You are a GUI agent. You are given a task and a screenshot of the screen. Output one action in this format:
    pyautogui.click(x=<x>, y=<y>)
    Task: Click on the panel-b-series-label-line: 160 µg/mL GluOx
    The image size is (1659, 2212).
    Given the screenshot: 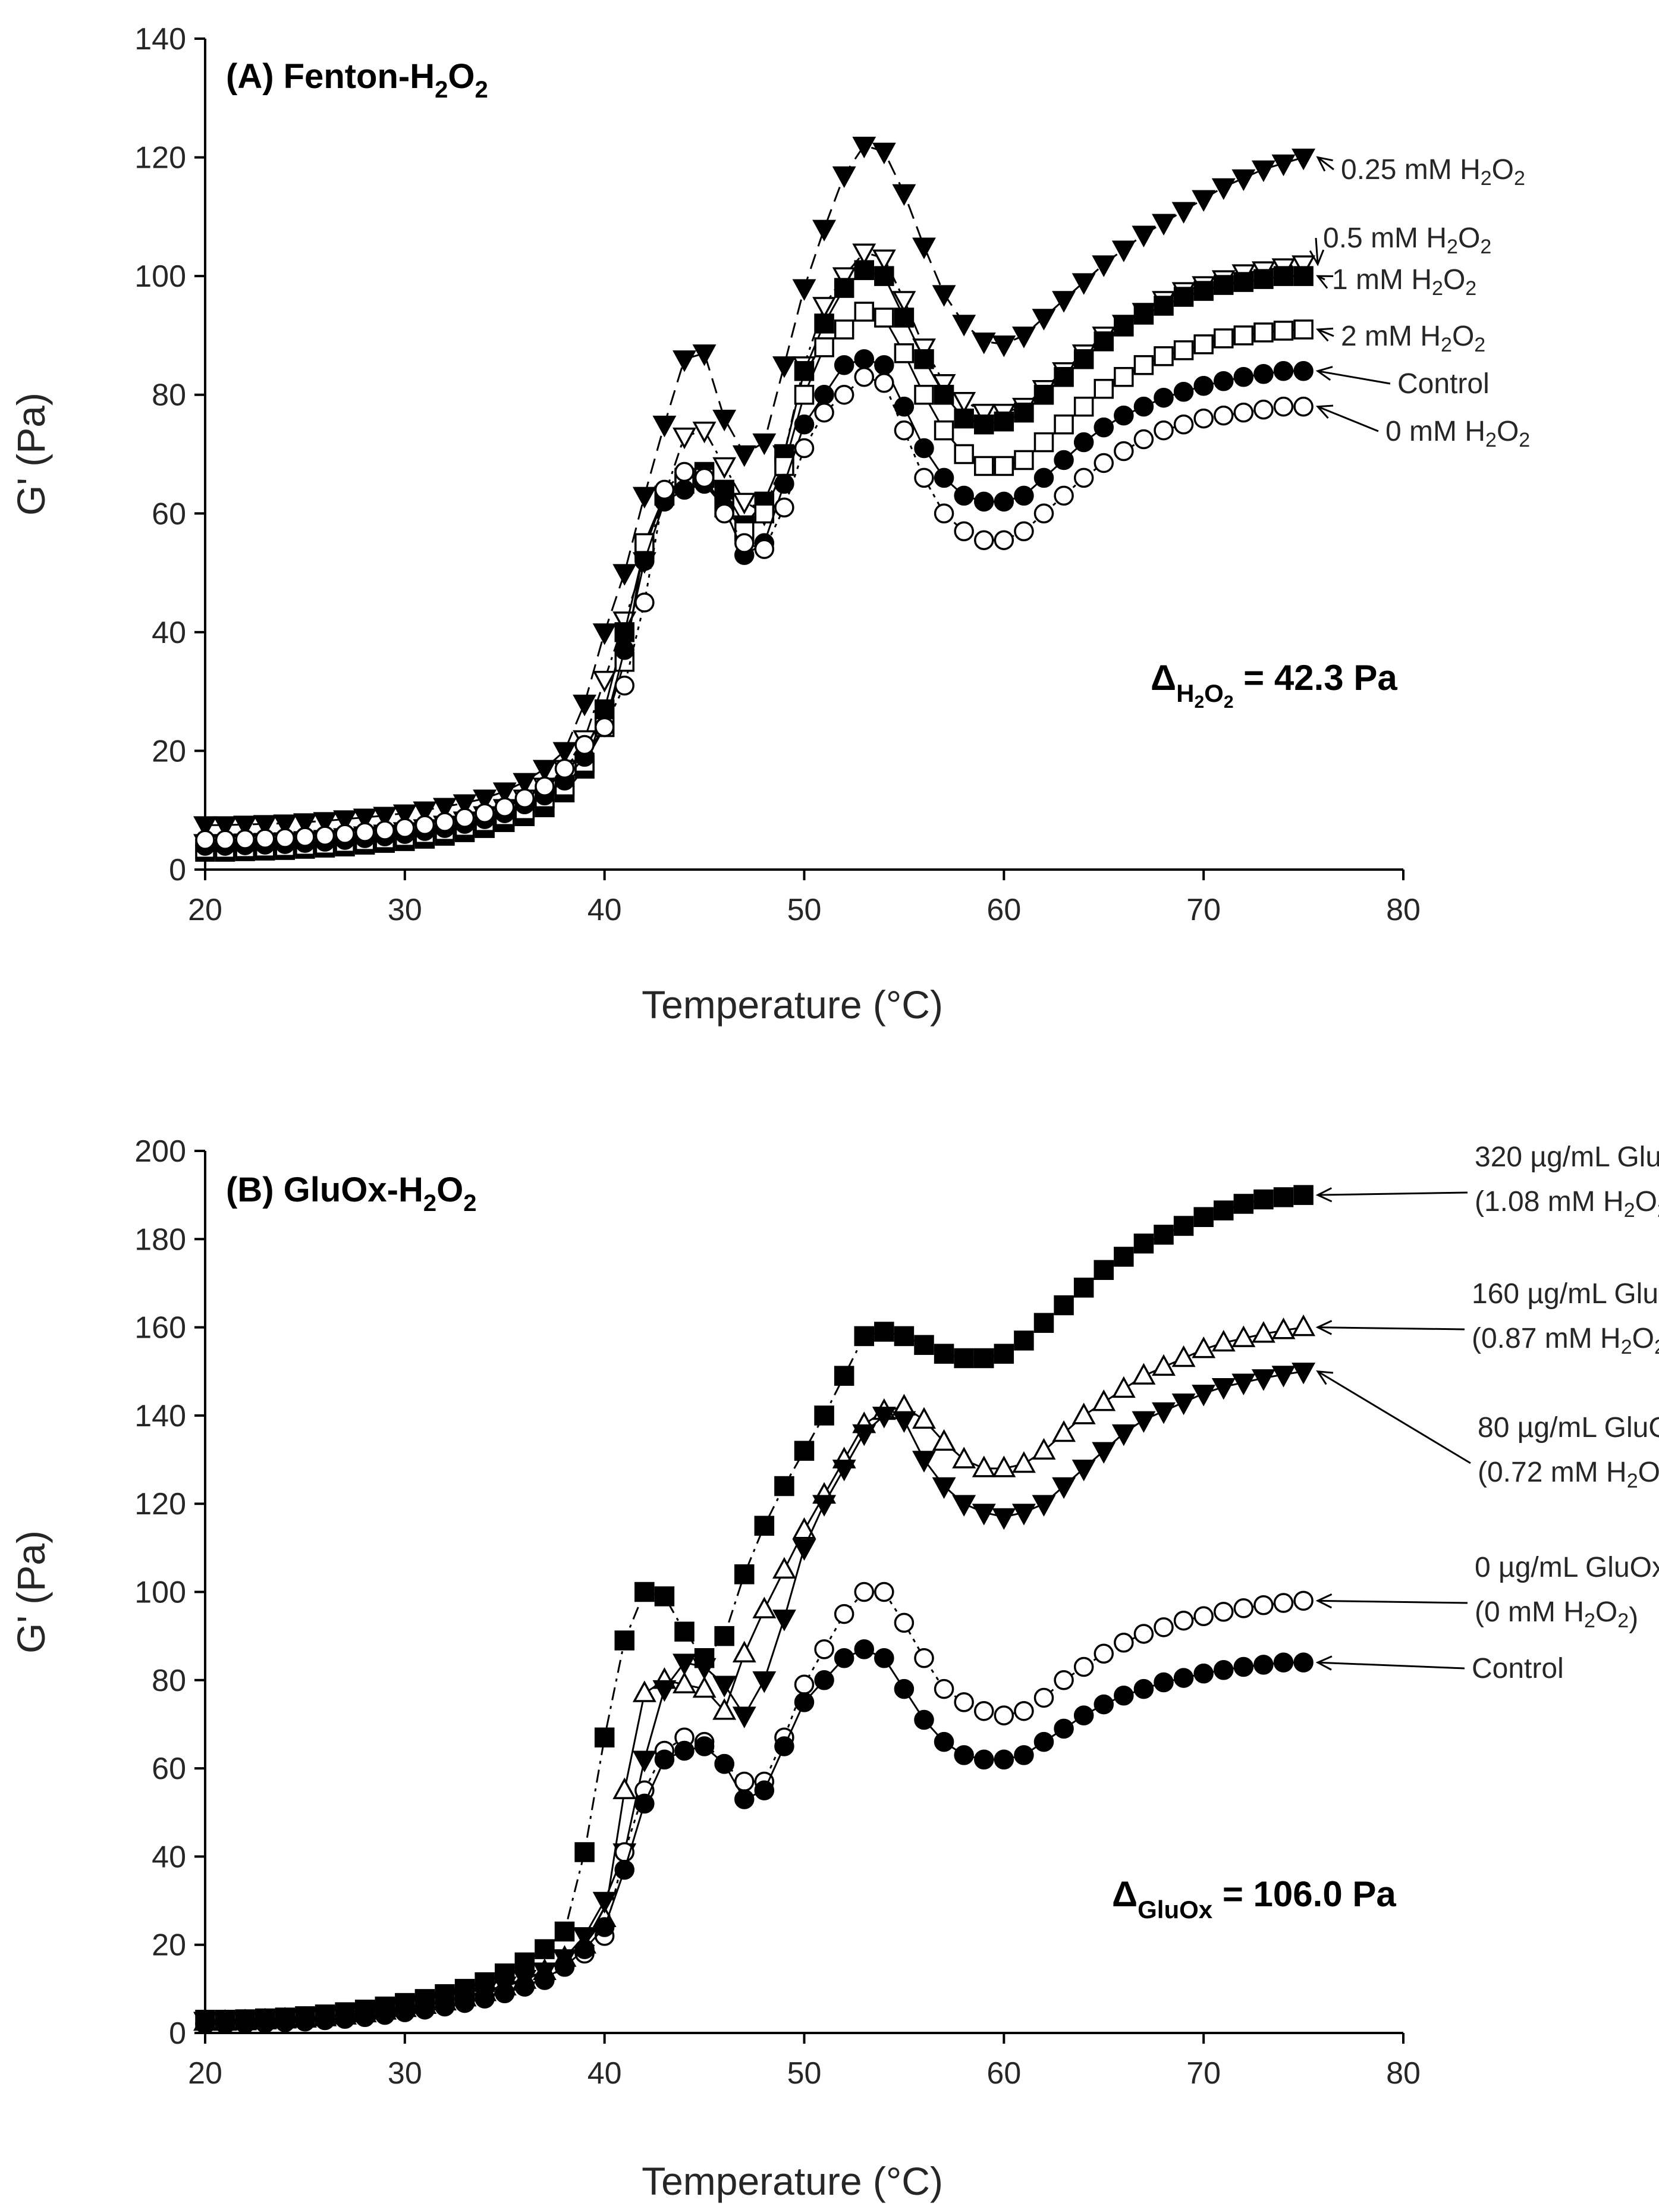 What is the action you would take?
    pyautogui.click(x=1565, y=1294)
    